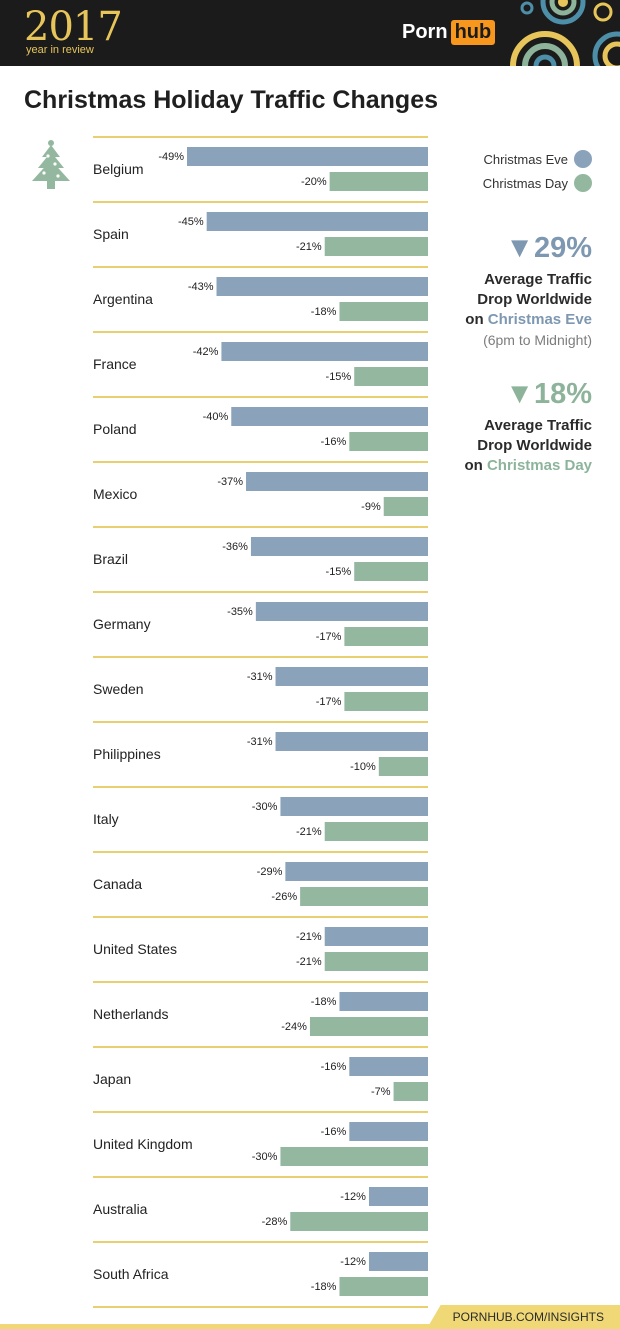 This screenshot has height=1329, width=620. What do you see at coordinates (284, 897) in the screenshot?
I see `day-value-label: -26%` at bounding box center [284, 897].